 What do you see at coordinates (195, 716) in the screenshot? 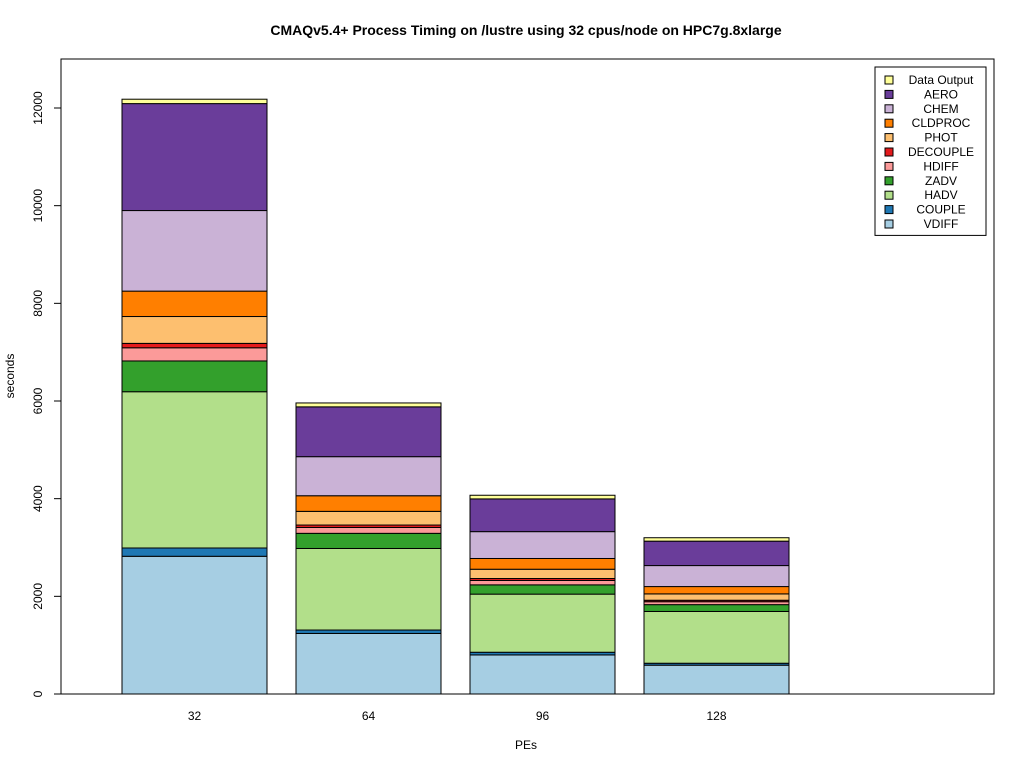
I see `x-tick-label: 32` at bounding box center [195, 716].